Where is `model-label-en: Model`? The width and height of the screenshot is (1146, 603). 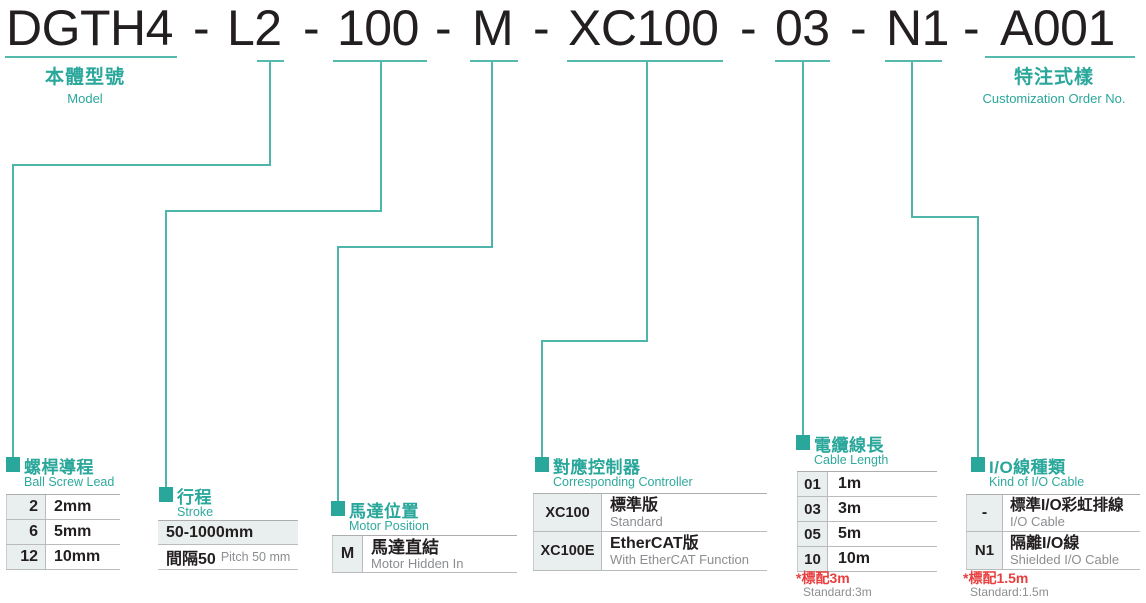
model-label-en: Model is located at coordinates (85, 98).